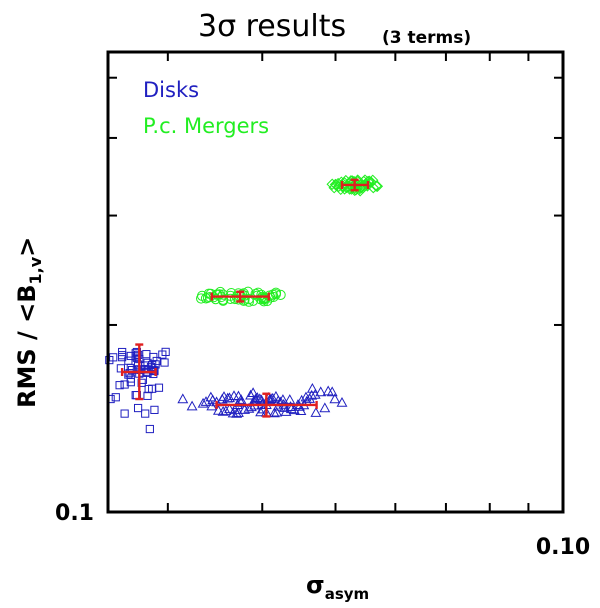 The width and height of the screenshot is (600, 608). I want to click on x-axis-label: σasym, so click(337, 587).